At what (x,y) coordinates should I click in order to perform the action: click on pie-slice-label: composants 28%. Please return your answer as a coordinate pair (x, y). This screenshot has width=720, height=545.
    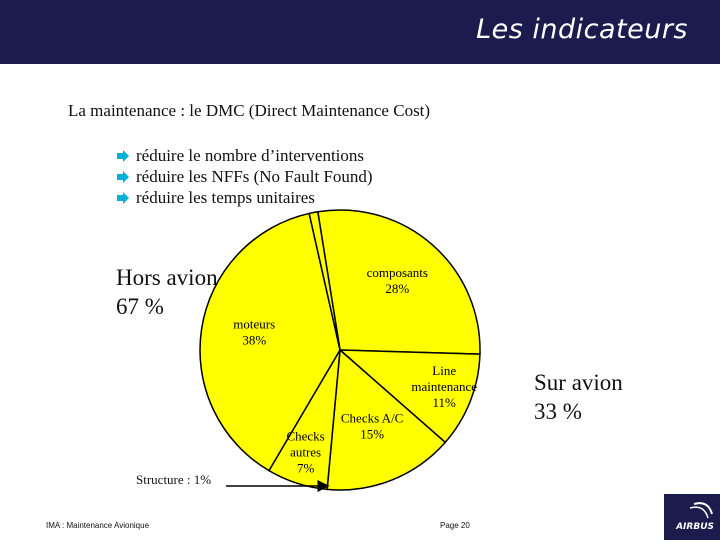
    Looking at the image, I should click on (397, 280).